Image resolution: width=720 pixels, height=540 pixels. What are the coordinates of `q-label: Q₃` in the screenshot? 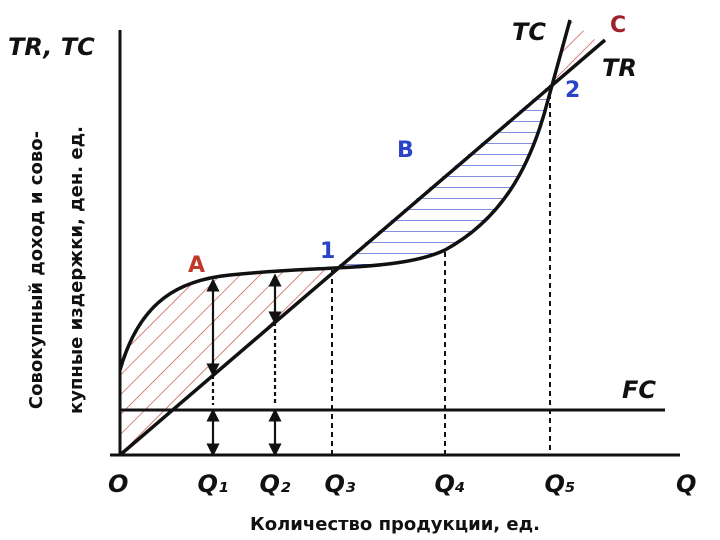 It's located at (340, 484).